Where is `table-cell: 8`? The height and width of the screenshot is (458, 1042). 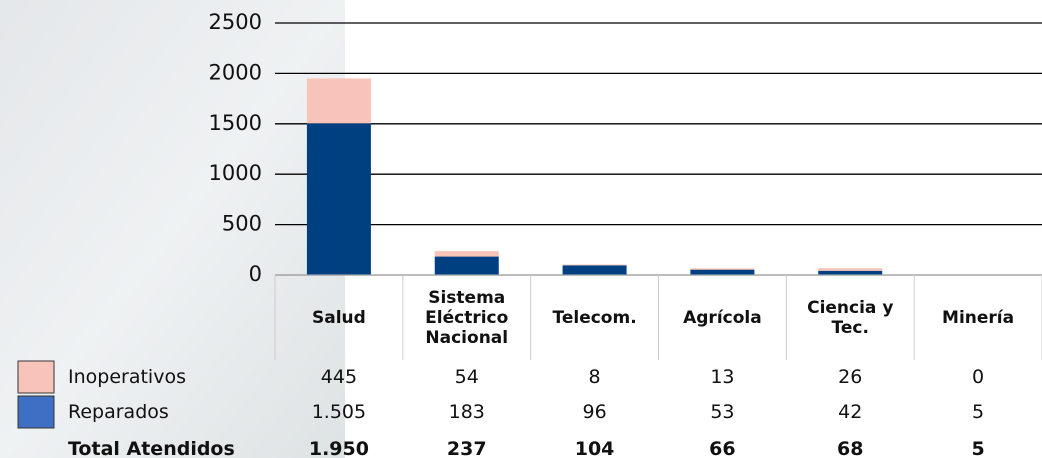 table-cell: 8 is located at coordinates (594, 377).